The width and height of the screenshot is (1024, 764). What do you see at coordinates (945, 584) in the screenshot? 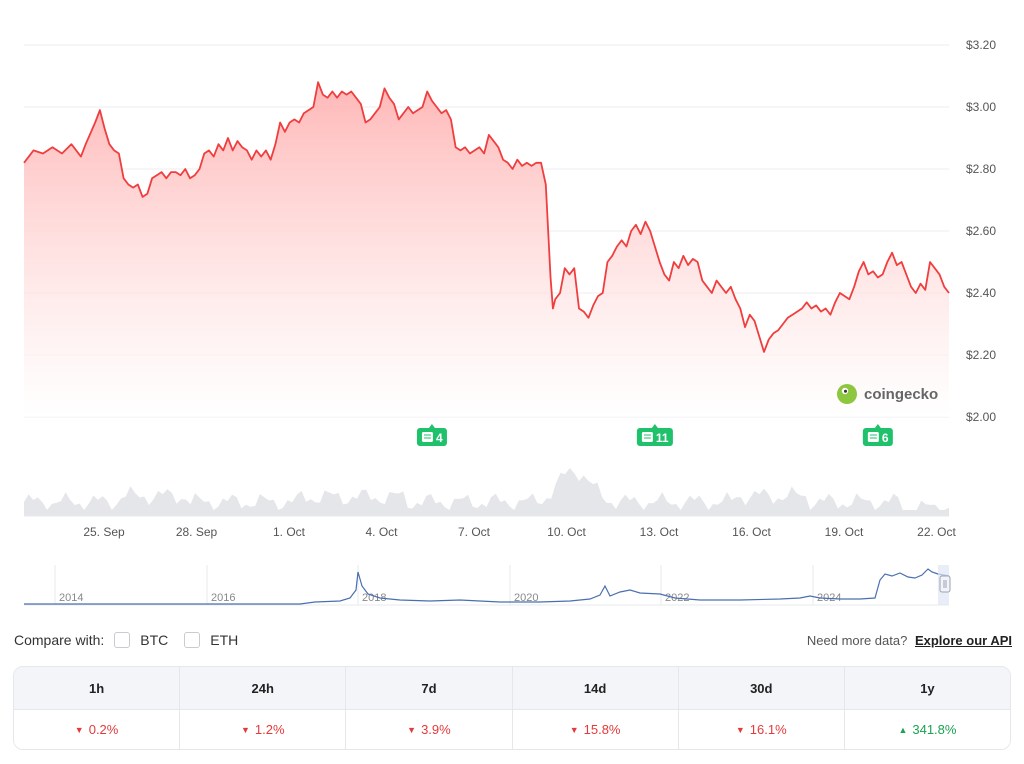
I see `navigator-handle` at bounding box center [945, 584].